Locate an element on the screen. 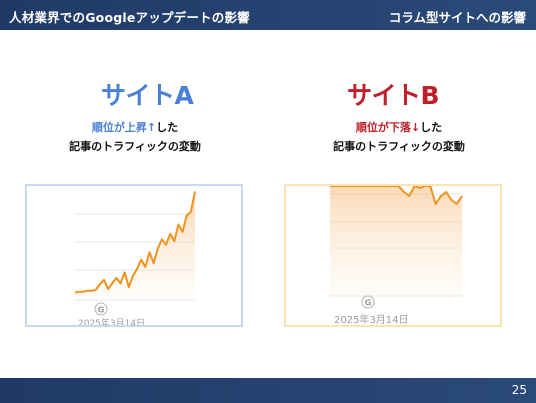 The height and width of the screenshot is (403, 536). site-b-description: 順位が下落↓した 記事のトラフィックの変動 is located at coordinates (399, 137).